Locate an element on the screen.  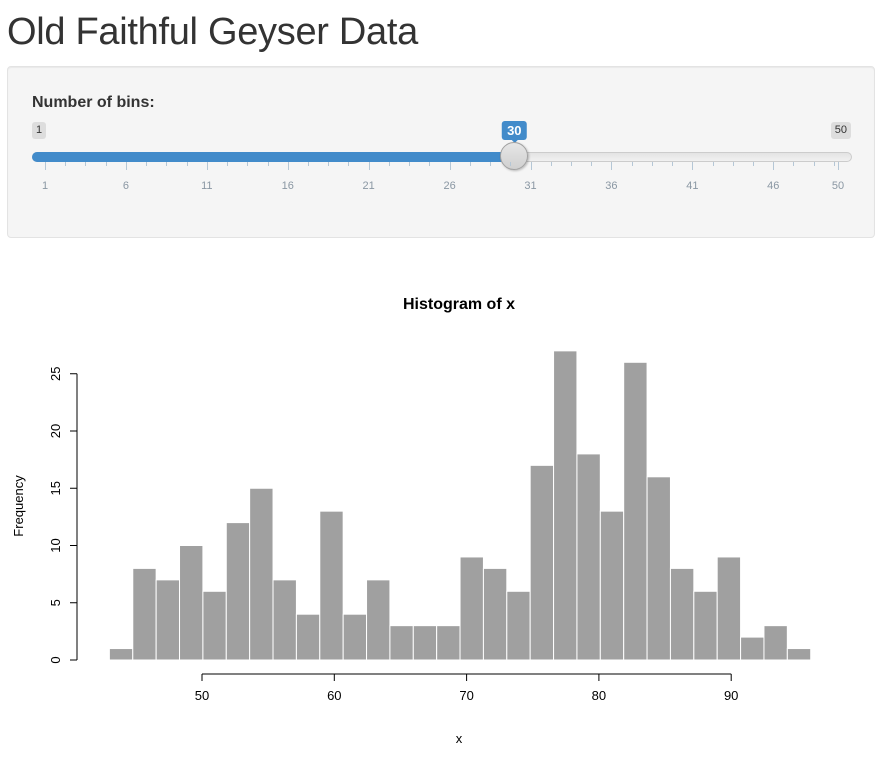
y-tick-label: 15 is located at coordinates (55, 488).